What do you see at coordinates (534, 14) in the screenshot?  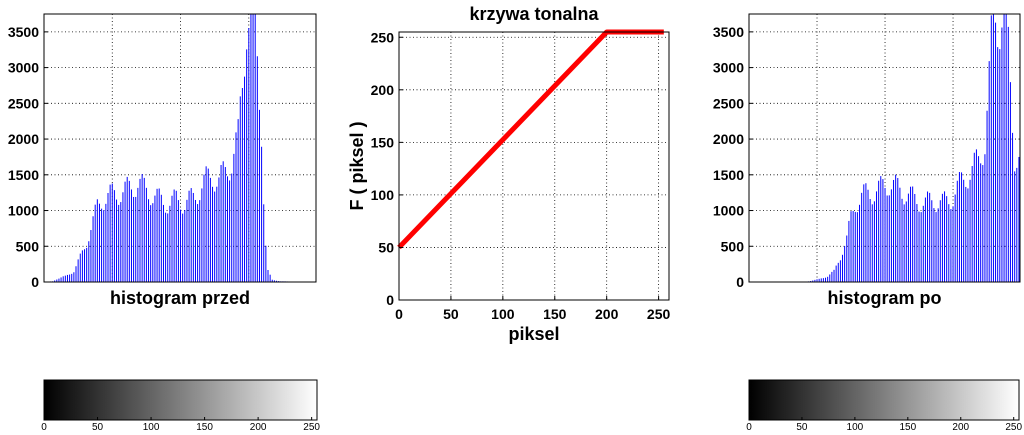 I see `chart-title: krzywa tonalna` at bounding box center [534, 14].